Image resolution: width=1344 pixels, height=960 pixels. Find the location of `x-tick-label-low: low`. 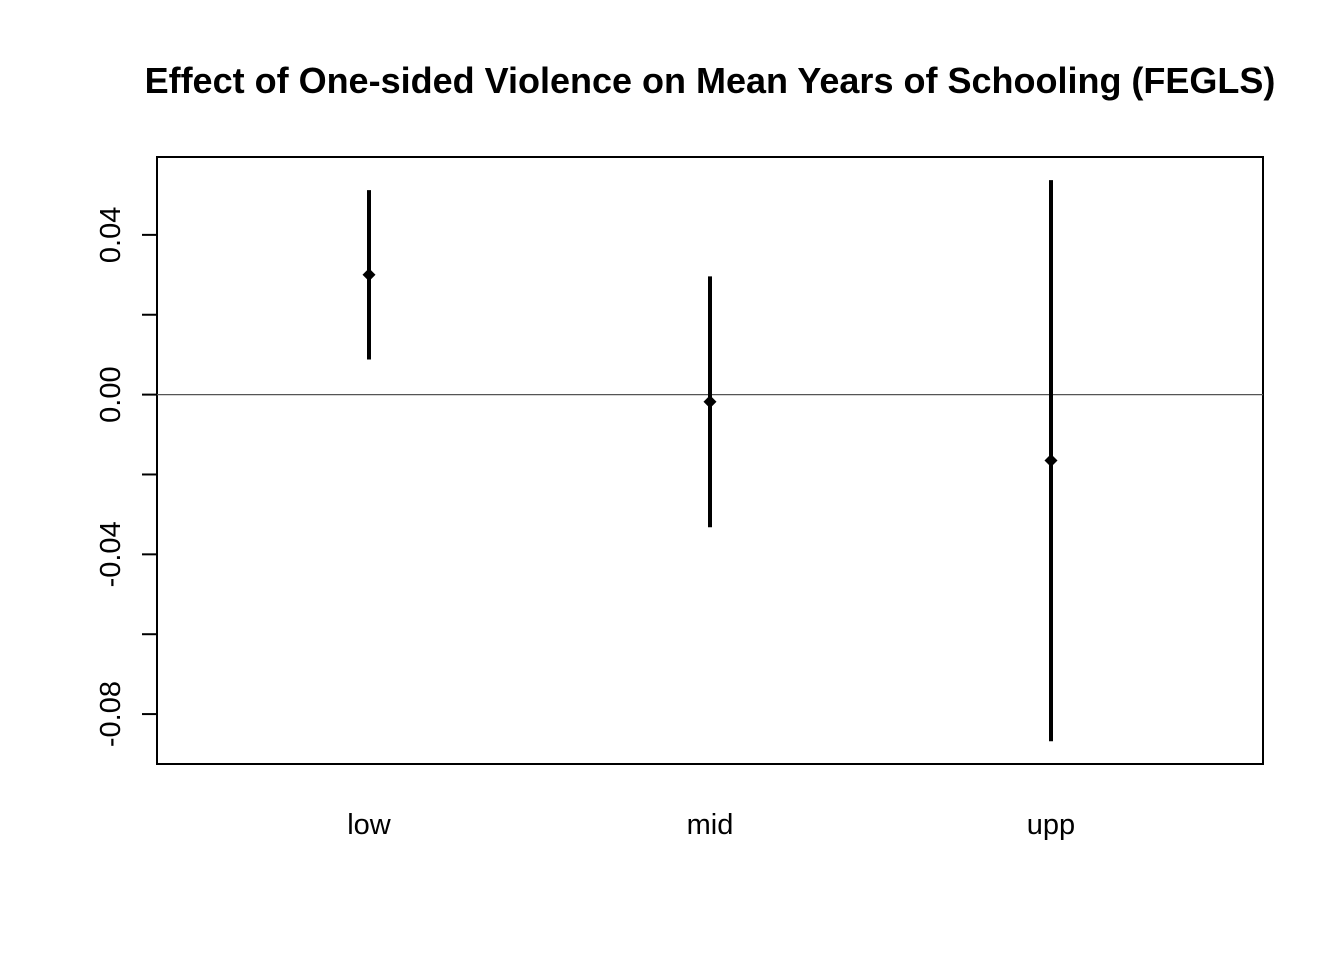

x-tick-label-low: low is located at coordinates (369, 825).